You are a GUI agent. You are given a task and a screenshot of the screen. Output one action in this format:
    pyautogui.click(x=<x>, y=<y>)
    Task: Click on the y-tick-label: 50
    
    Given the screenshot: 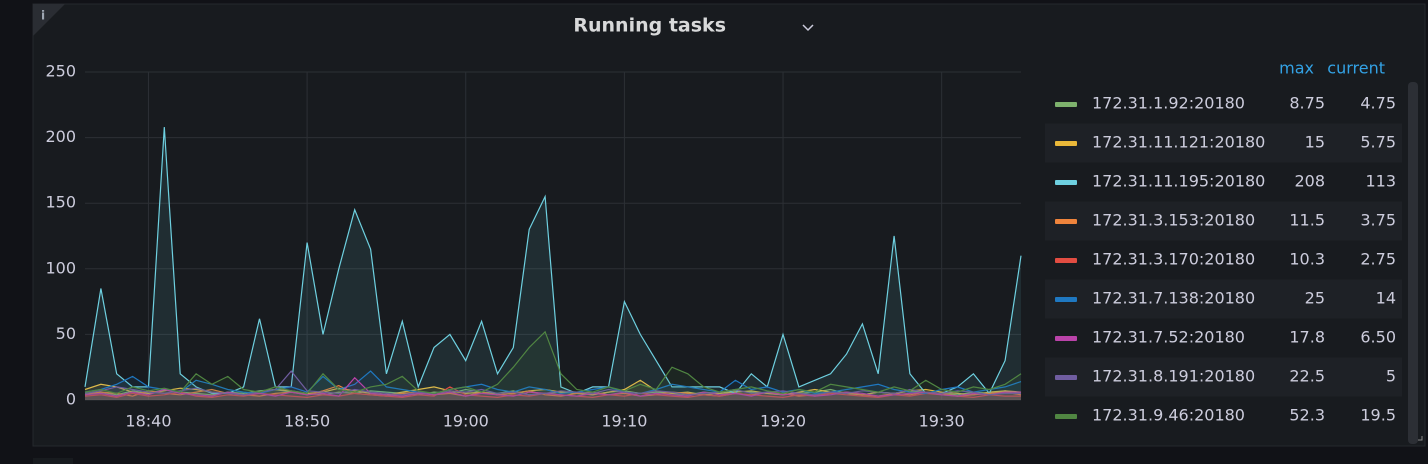 What is the action you would take?
    pyautogui.click(x=66, y=333)
    